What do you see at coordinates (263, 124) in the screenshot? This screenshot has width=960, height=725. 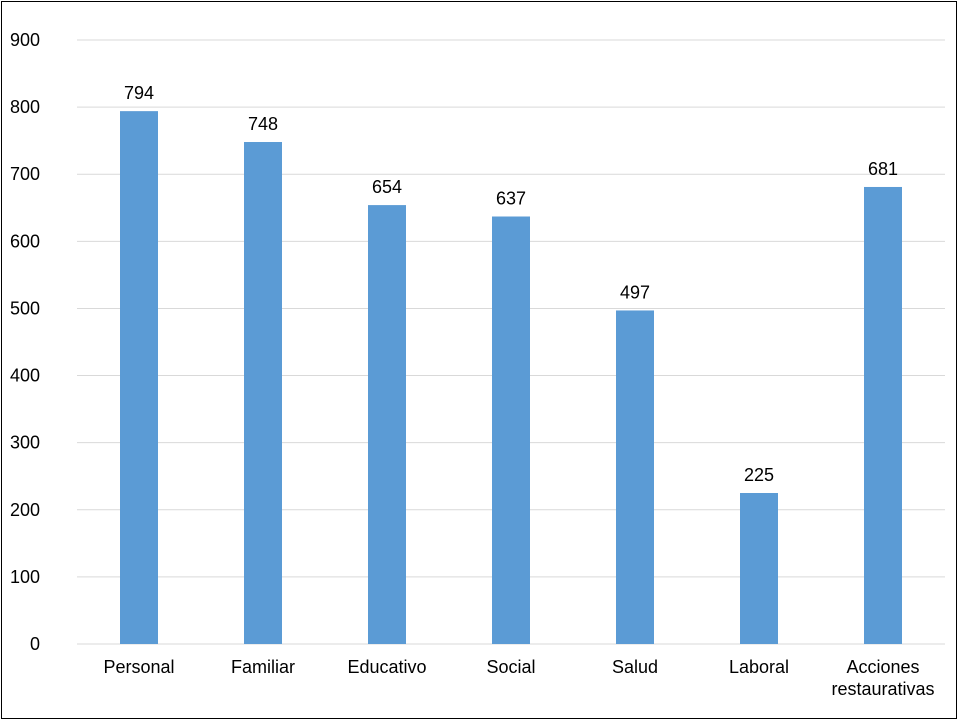 I see `data-label: 748` at bounding box center [263, 124].